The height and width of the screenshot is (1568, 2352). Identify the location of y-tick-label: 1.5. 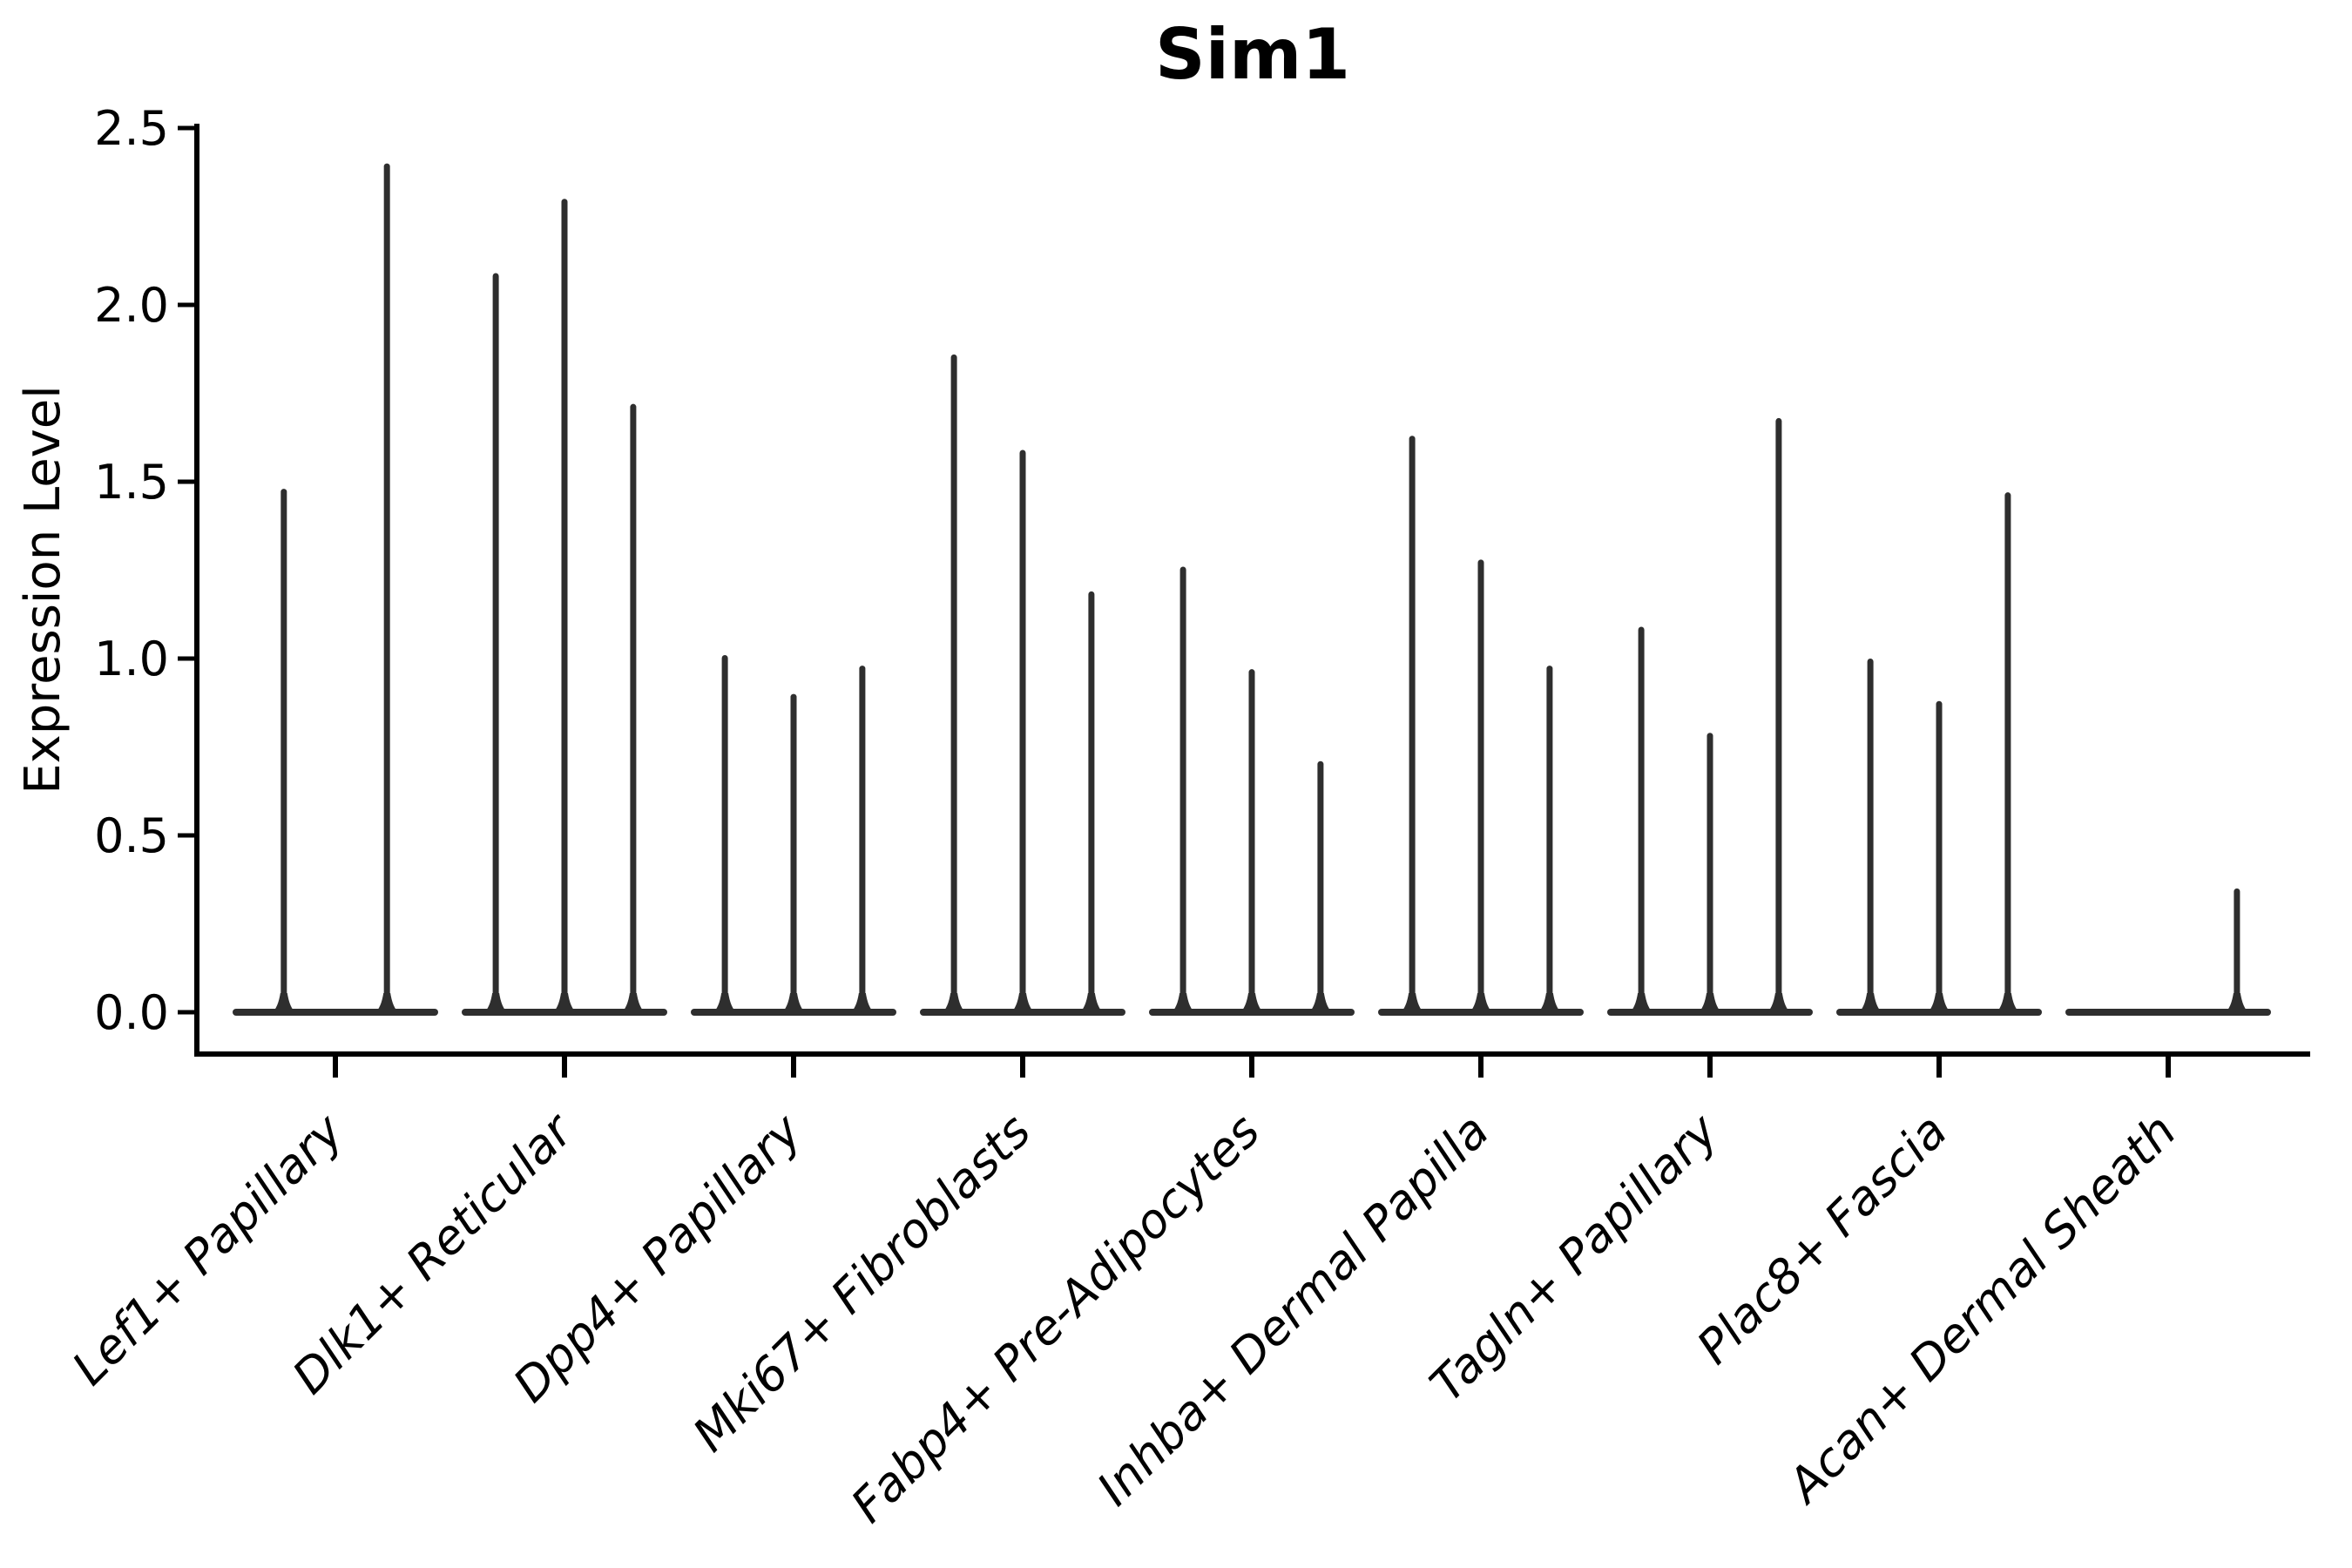
(131, 482).